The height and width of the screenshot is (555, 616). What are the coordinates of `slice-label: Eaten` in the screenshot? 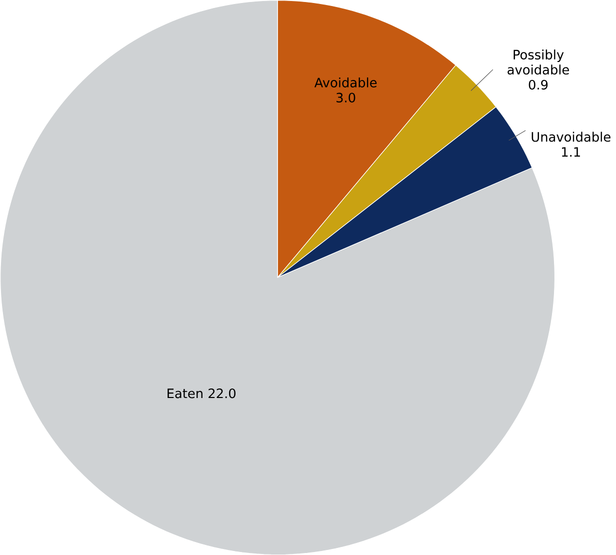 It's located at (185, 393).